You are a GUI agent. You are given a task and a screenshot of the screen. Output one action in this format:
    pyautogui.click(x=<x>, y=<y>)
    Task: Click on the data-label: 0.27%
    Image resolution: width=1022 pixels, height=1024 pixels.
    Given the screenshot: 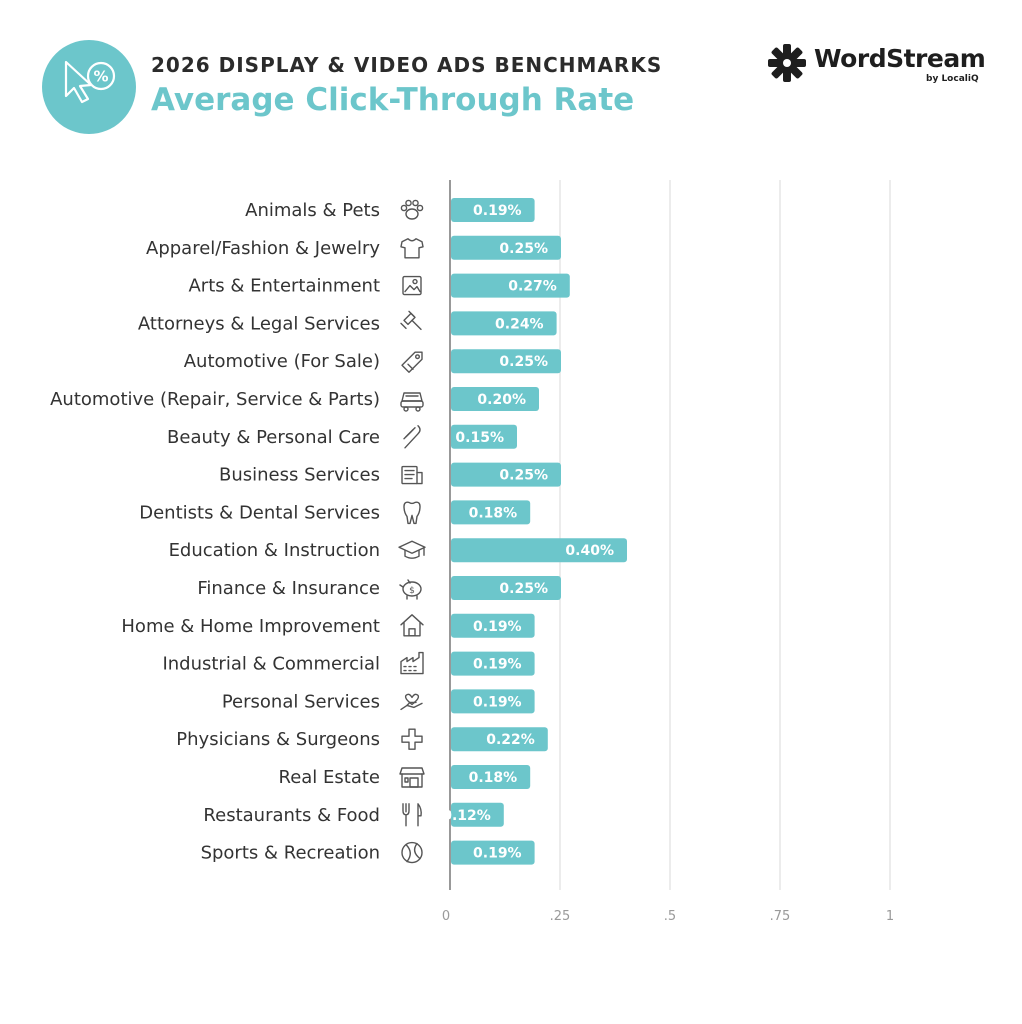 What is the action you would take?
    pyautogui.click(x=532, y=287)
    